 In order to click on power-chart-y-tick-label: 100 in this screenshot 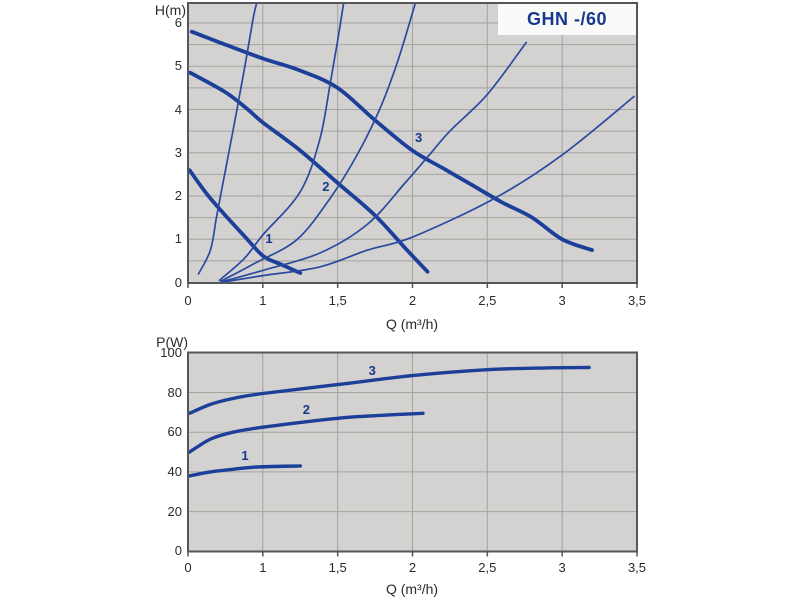, I will do `click(171, 352)`.